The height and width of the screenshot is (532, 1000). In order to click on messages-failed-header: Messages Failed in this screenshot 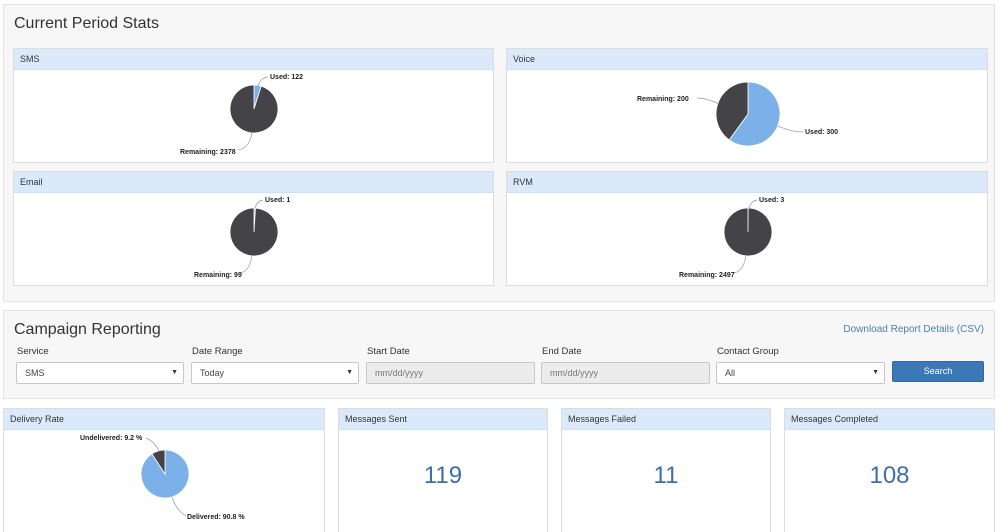, I will do `click(666, 419)`.